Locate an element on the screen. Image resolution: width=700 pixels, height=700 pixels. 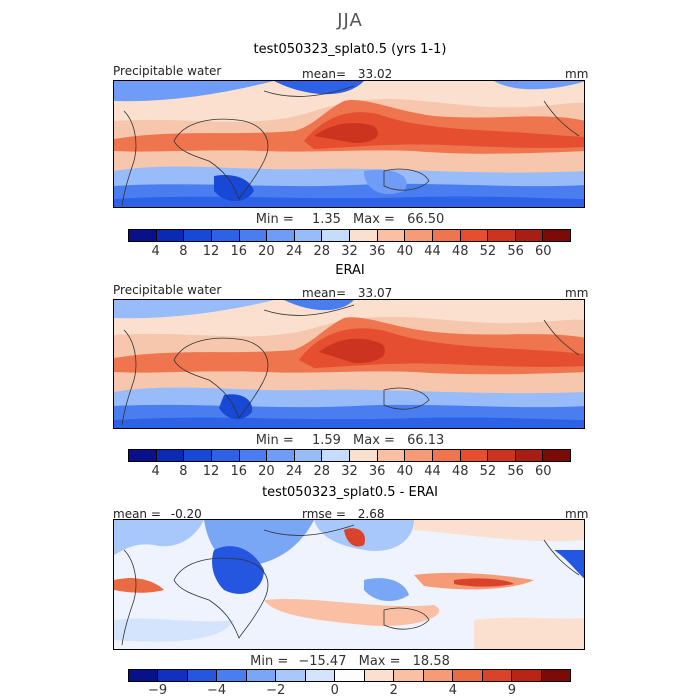
colorbar-tick-label: 9 is located at coordinates (512, 690).